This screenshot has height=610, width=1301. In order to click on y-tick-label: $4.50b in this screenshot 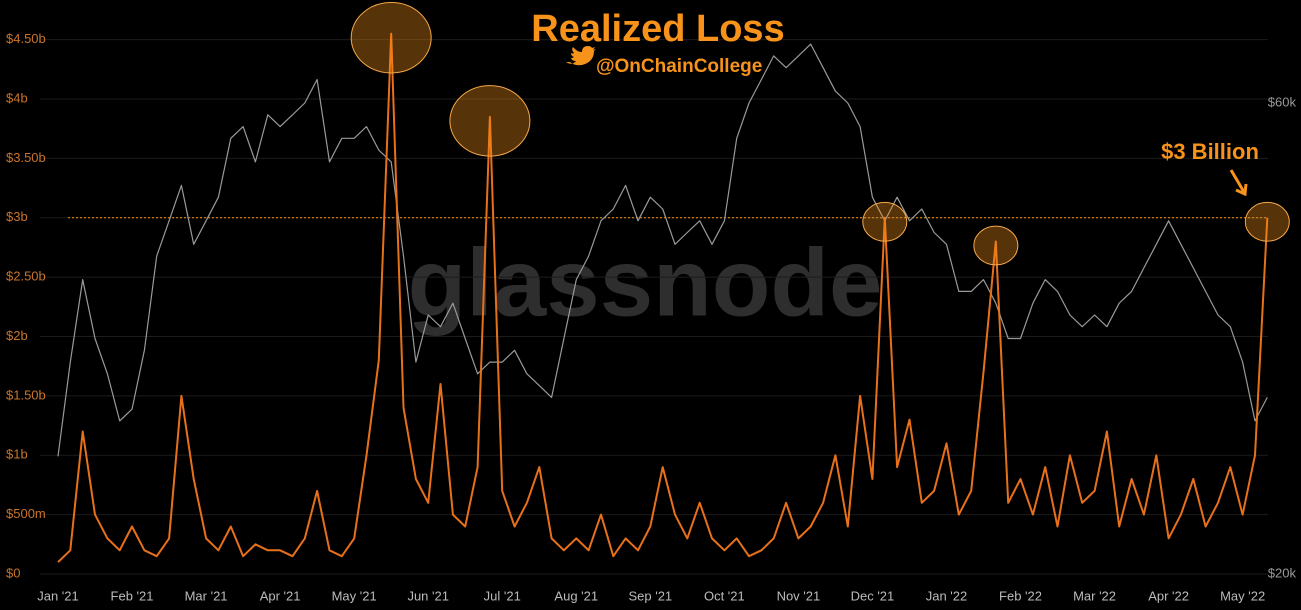, I will do `click(26, 38)`.